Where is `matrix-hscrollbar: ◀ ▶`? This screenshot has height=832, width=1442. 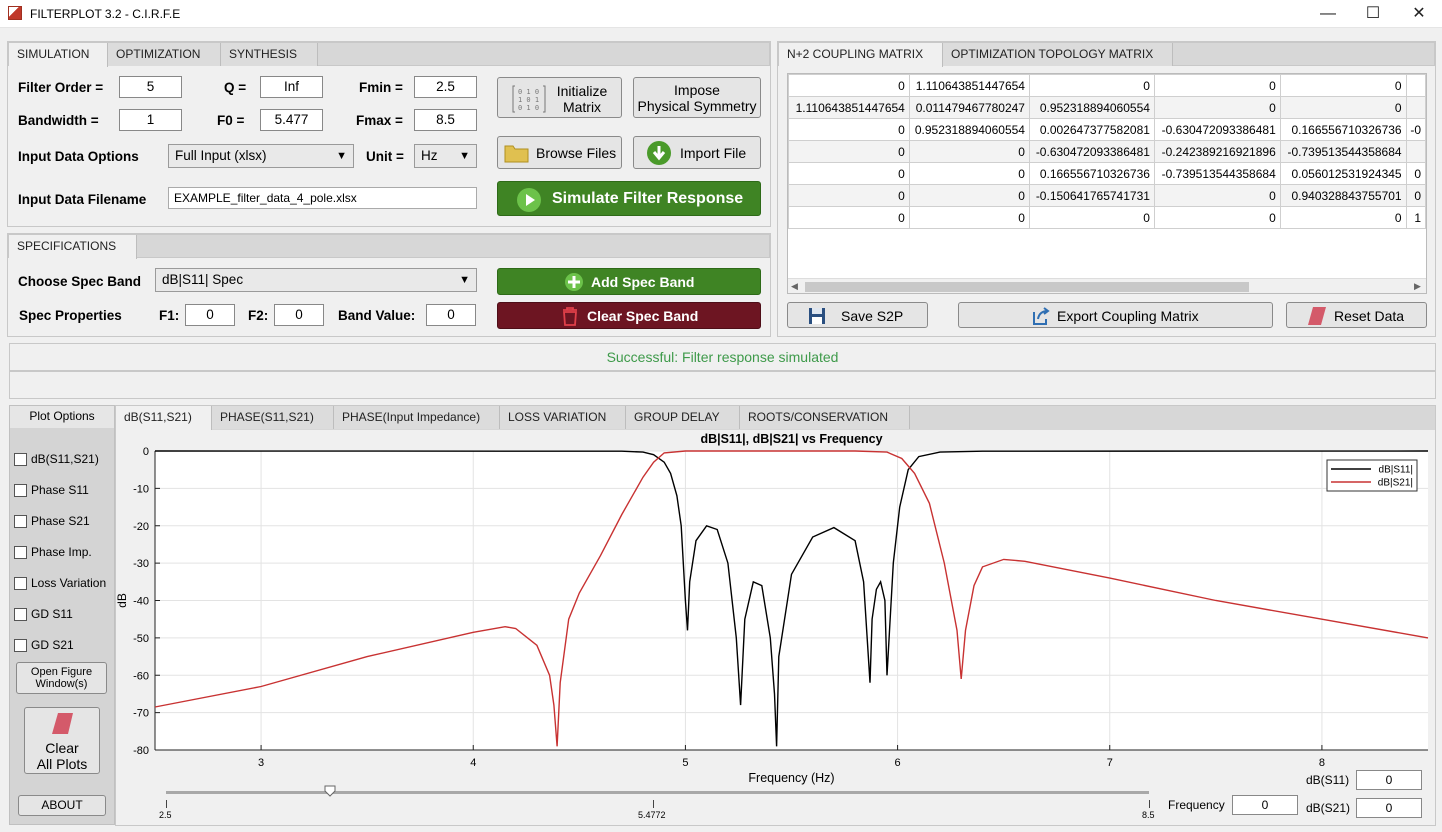
matrix-hscrollbar: ◀ ▶ is located at coordinates (1107, 285).